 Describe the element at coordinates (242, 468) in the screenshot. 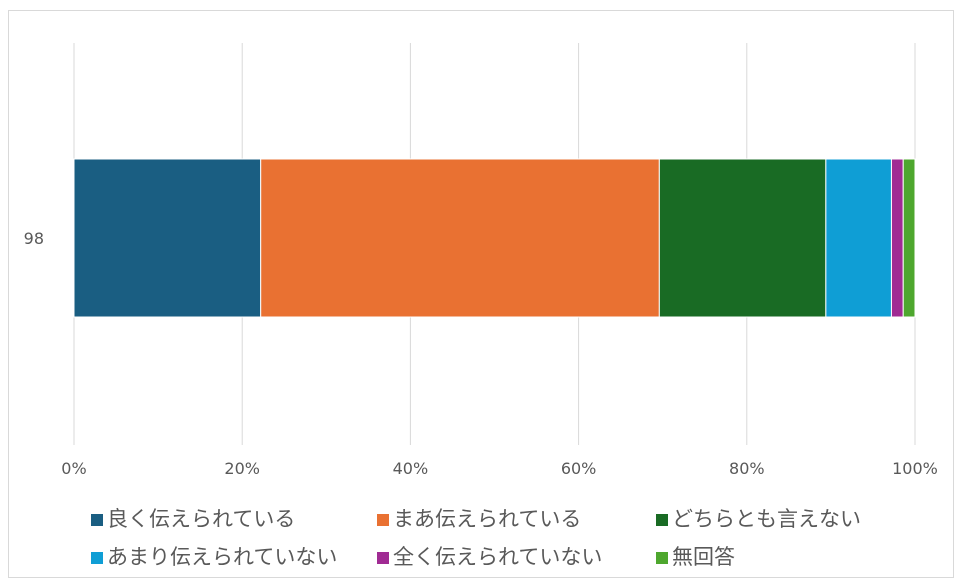

I see `x-tick-label-1: 20%` at that location.